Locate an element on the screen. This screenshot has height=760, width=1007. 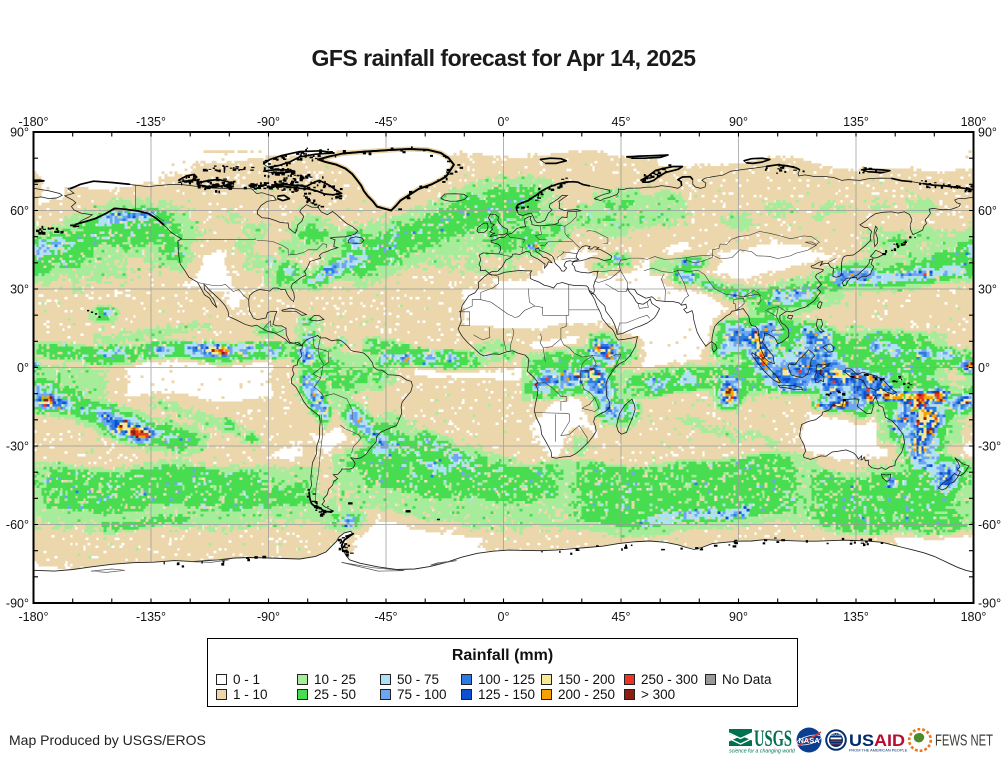
svg-text: USGS is located at coordinates (773, 738).